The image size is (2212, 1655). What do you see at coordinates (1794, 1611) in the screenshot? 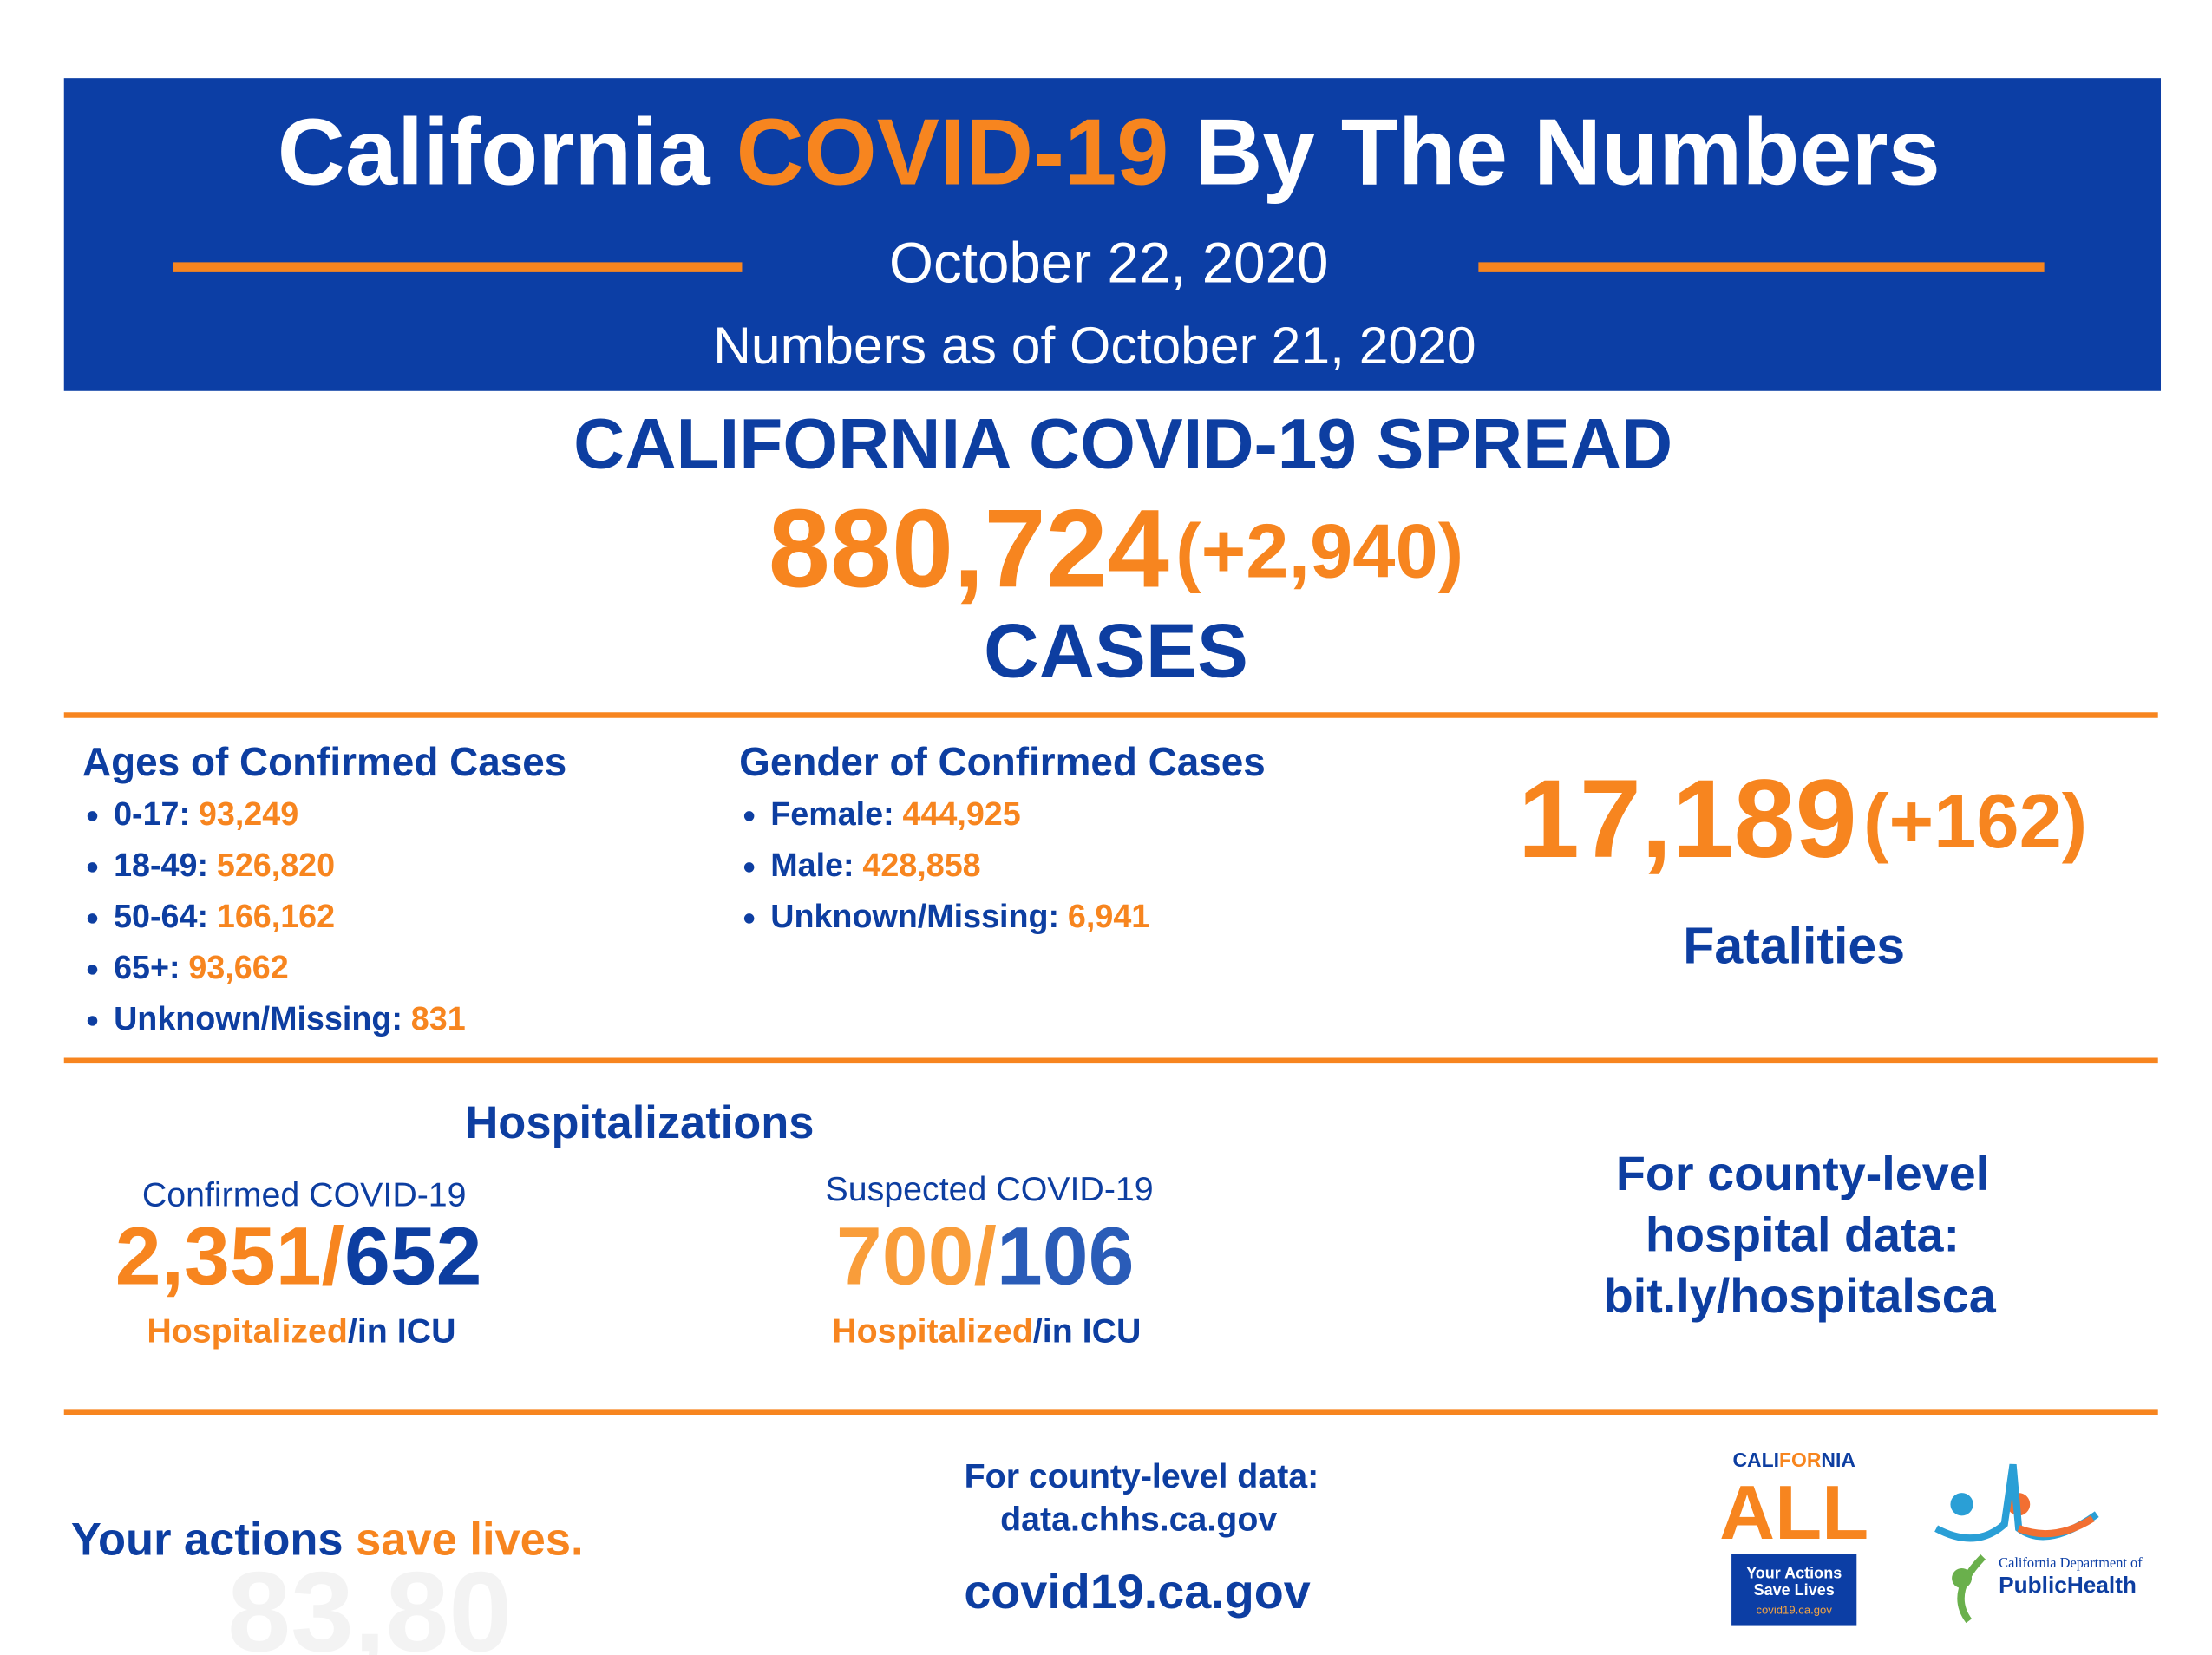
I see `logo-line: covid19.ca.gov` at bounding box center [1794, 1611].